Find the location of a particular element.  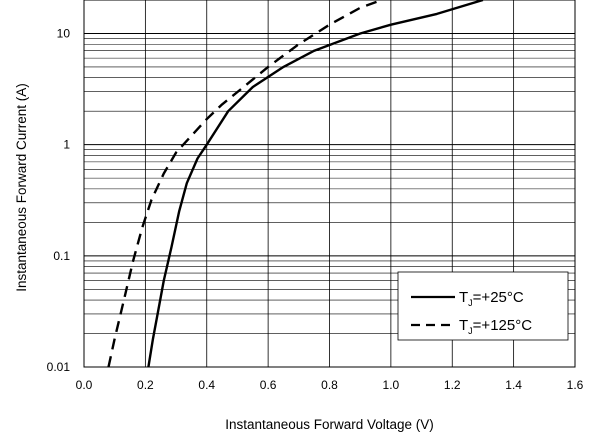

x-tick-label: 0.6 is located at coordinates (268, 385).